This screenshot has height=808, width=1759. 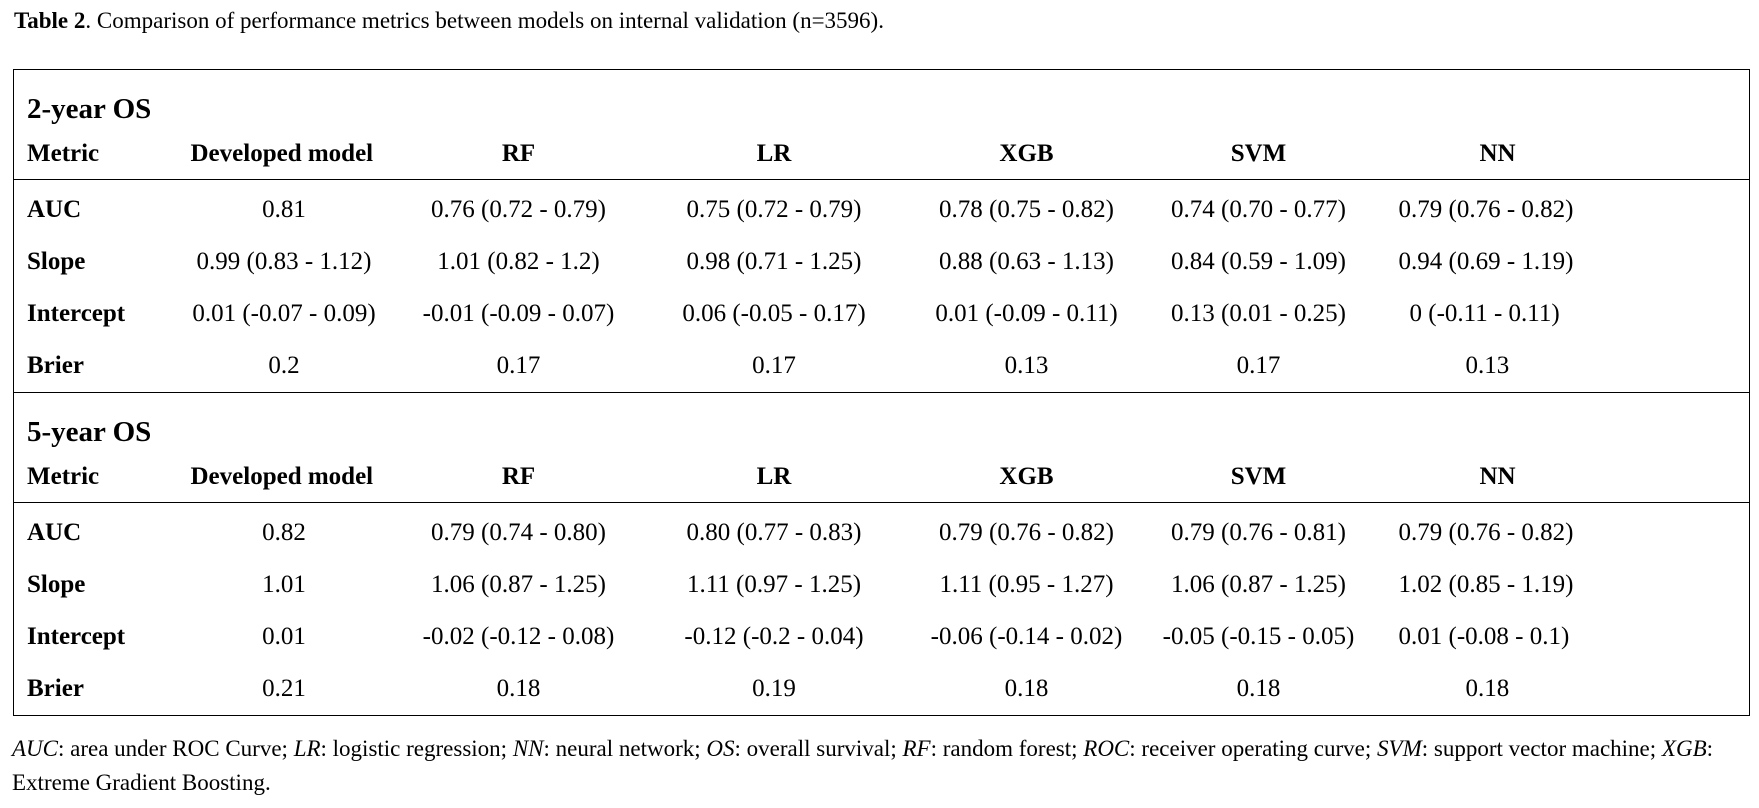 What do you see at coordinates (774, 313) in the screenshot?
I see `table-cell: 0.06 (-0.05 - 0.17)` at bounding box center [774, 313].